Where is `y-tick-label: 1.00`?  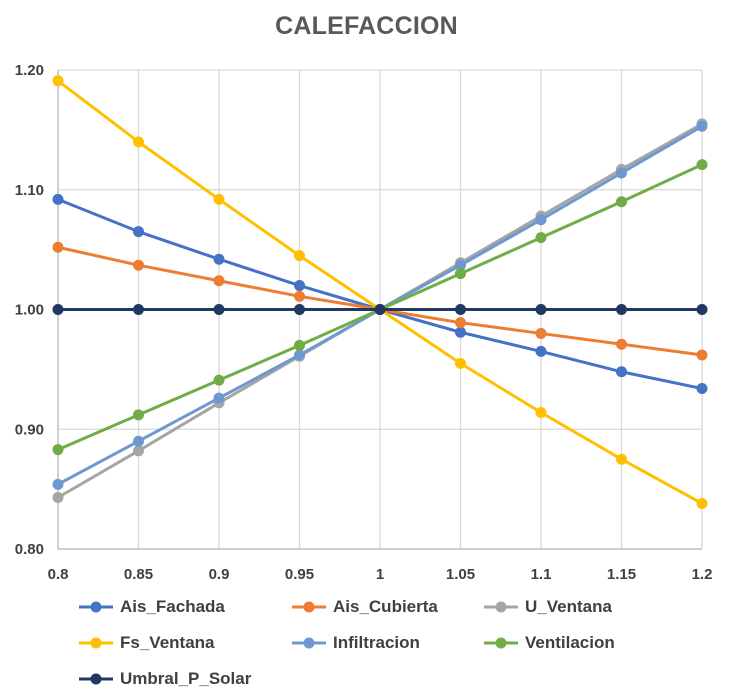 y-tick-label: 1.00 is located at coordinates (29, 310).